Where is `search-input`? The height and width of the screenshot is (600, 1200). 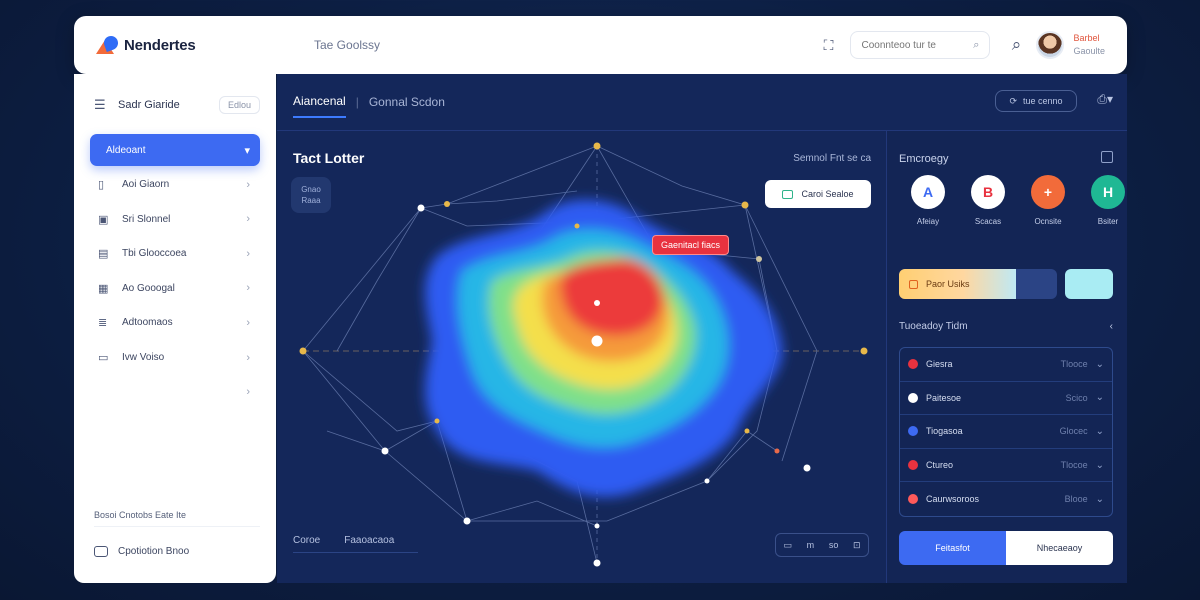
search-input is located at coordinates (917, 45).